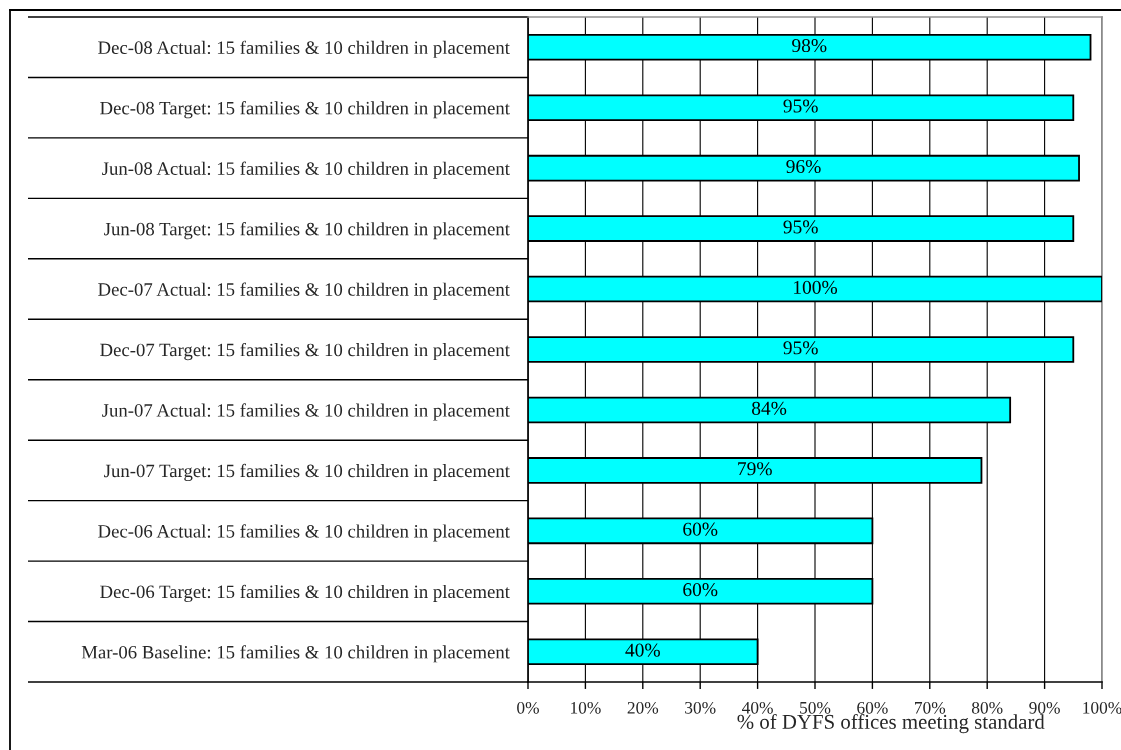 This screenshot has width=1121, height=750. Describe the element at coordinates (803, 166) in the screenshot. I see `data-label: 96%` at that location.